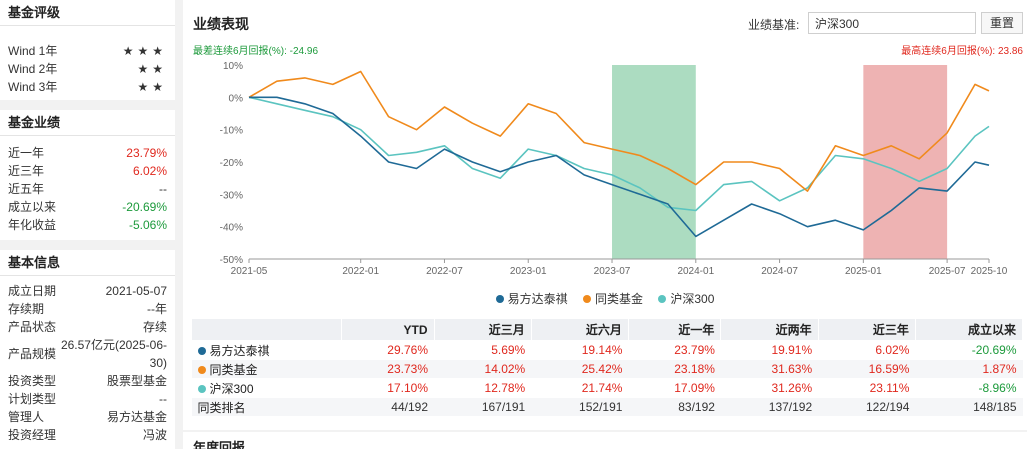  I want to click on perf-label: 成立以来, so click(32, 207).